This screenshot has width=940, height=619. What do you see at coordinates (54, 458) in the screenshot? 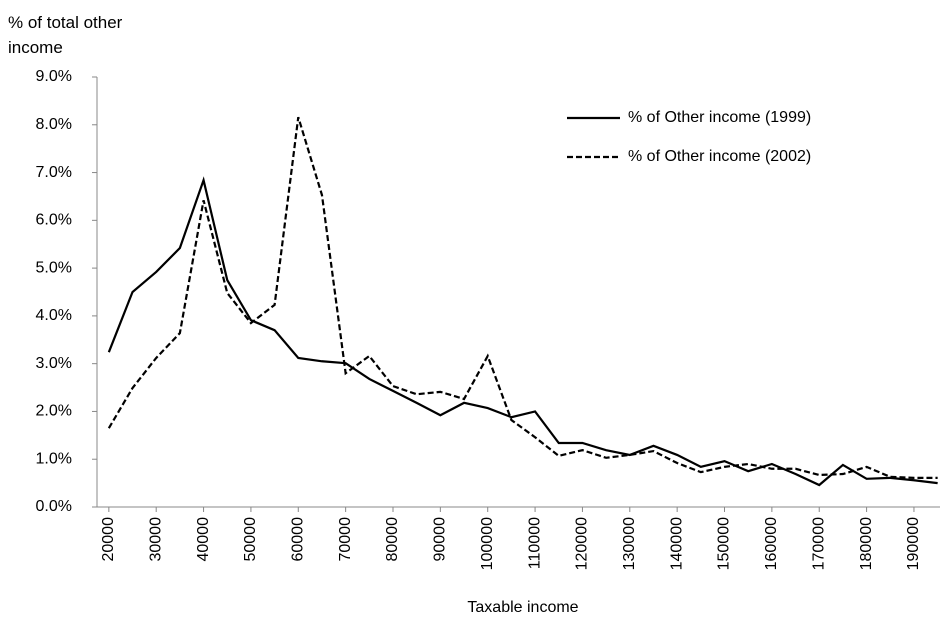
I see `y-tick-label: 1.0%` at bounding box center [54, 458].